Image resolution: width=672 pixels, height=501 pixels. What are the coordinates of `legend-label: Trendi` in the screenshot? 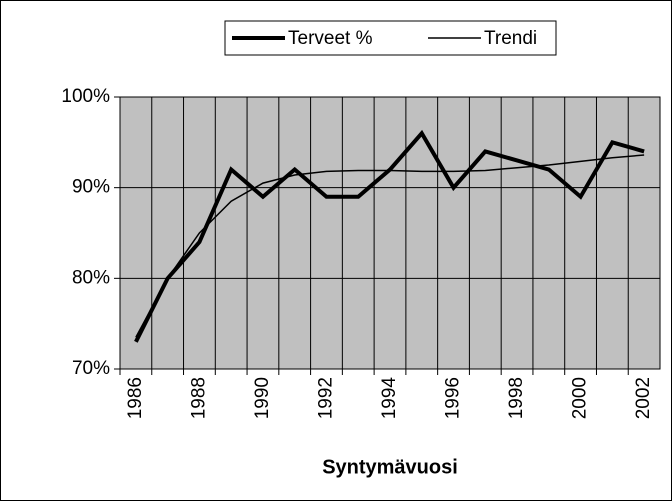 It's located at (510, 38).